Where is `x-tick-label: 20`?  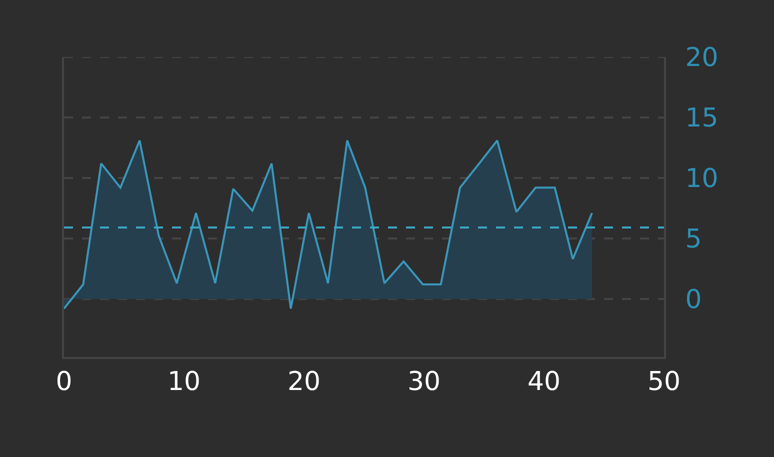
x-tick-label: 20 is located at coordinates (304, 382).